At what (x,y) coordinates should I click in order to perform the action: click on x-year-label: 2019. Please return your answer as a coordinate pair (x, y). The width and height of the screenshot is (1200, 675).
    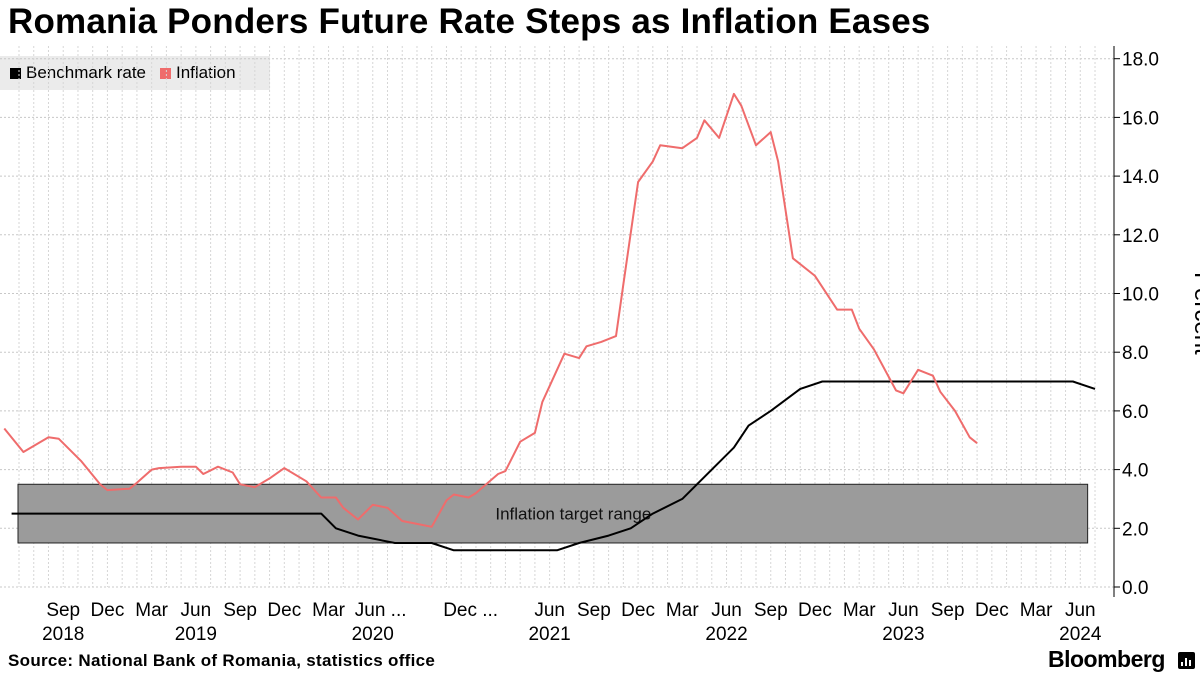
    Looking at the image, I should click on (196, 634).